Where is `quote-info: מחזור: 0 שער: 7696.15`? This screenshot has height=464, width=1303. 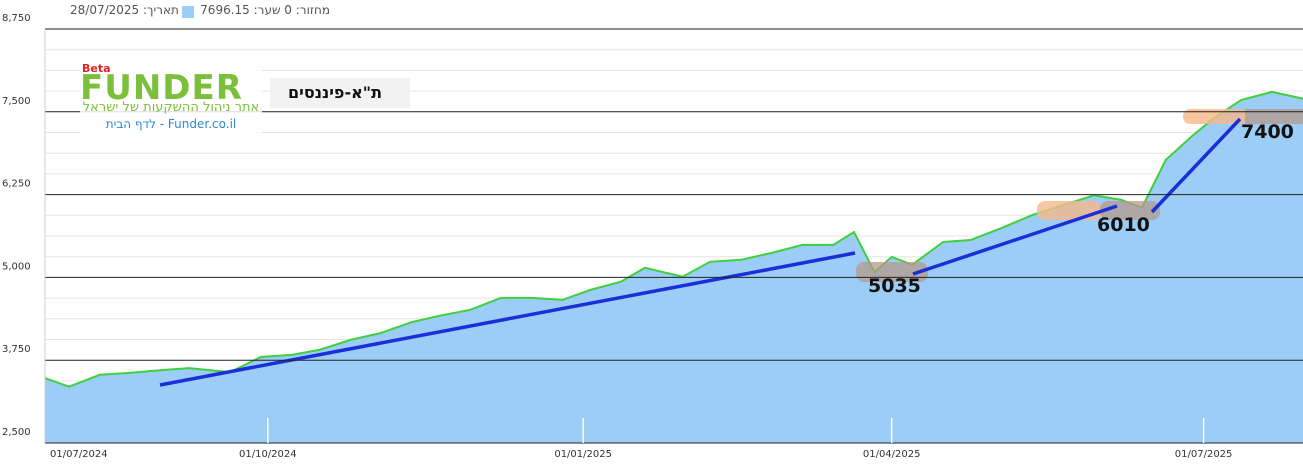 quote-info: מחזור: 0 שער: 7696.15 is located at coordinates (265, 10).